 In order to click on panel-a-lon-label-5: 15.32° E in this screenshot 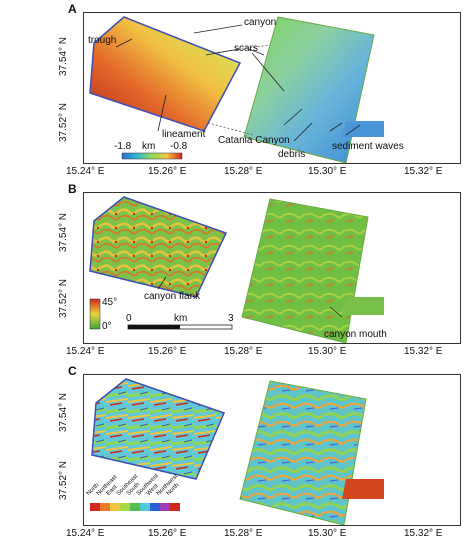, I will do `click(423, 171)`.